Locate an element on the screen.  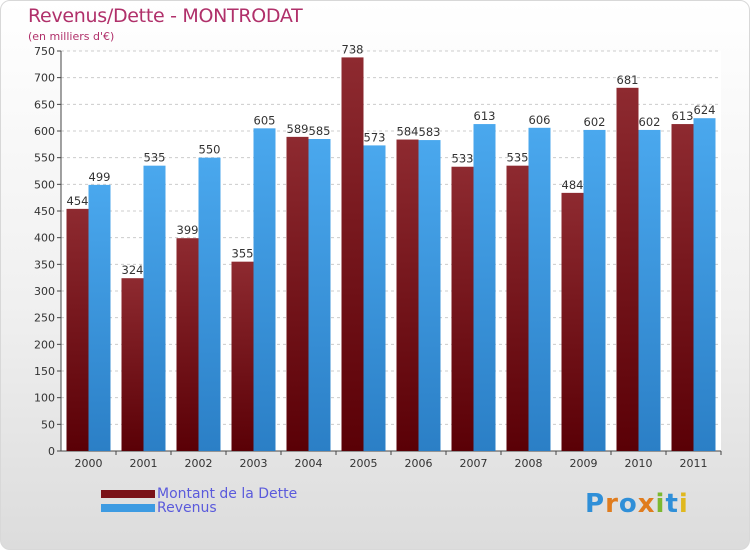
legend-item-revenus: Revenus is located at coordinates (199, 508).